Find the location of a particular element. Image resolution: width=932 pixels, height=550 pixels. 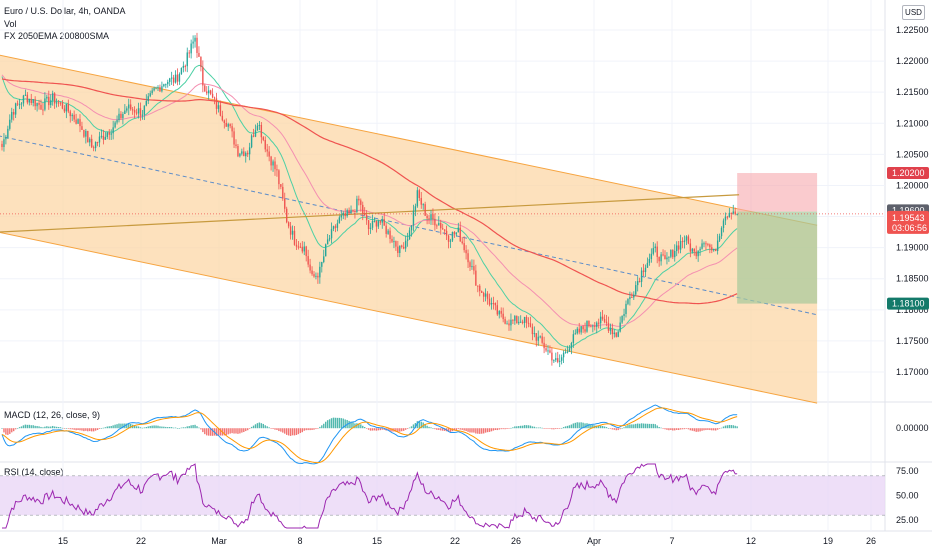

macd-tick-label: 0.00000 is located at coordinates (912, 428).